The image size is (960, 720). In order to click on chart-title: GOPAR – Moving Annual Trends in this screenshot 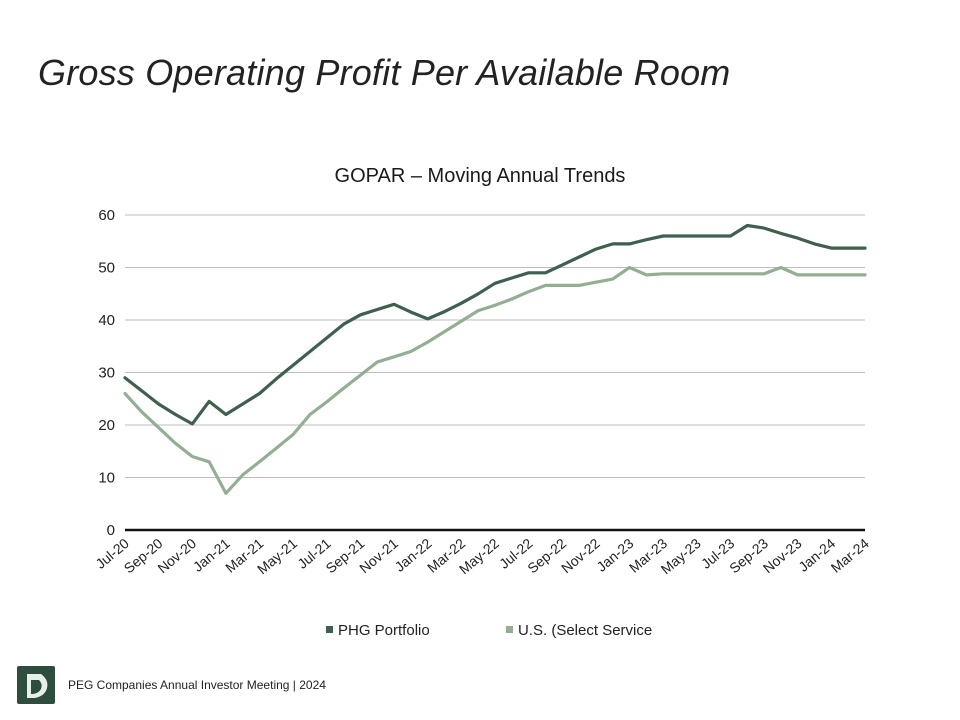, I will do `click(480, 176)`.